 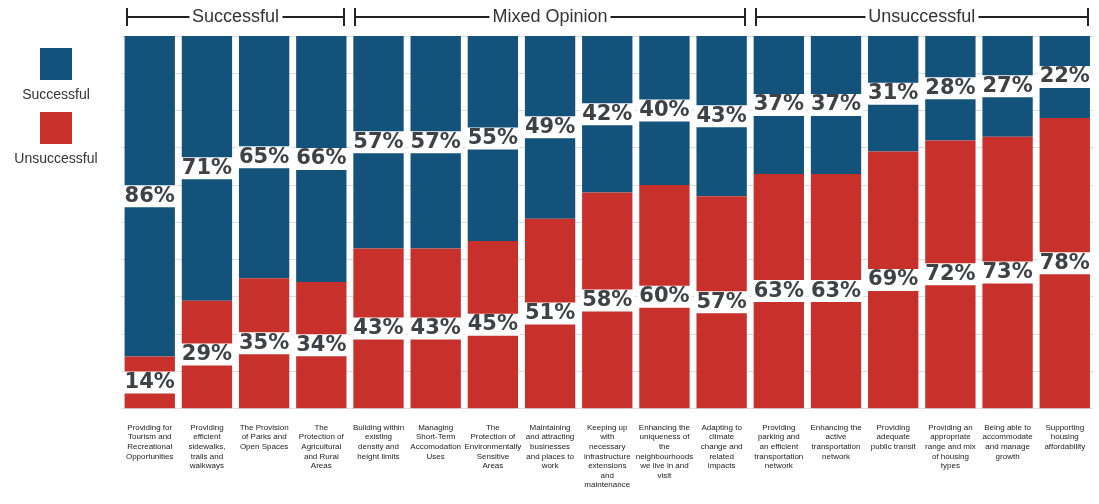 What do you see at coordinates (893, 436) in the screenshot?
I see `x-tick-label: Providing adequate public transit` at bounding box center [893, 436].